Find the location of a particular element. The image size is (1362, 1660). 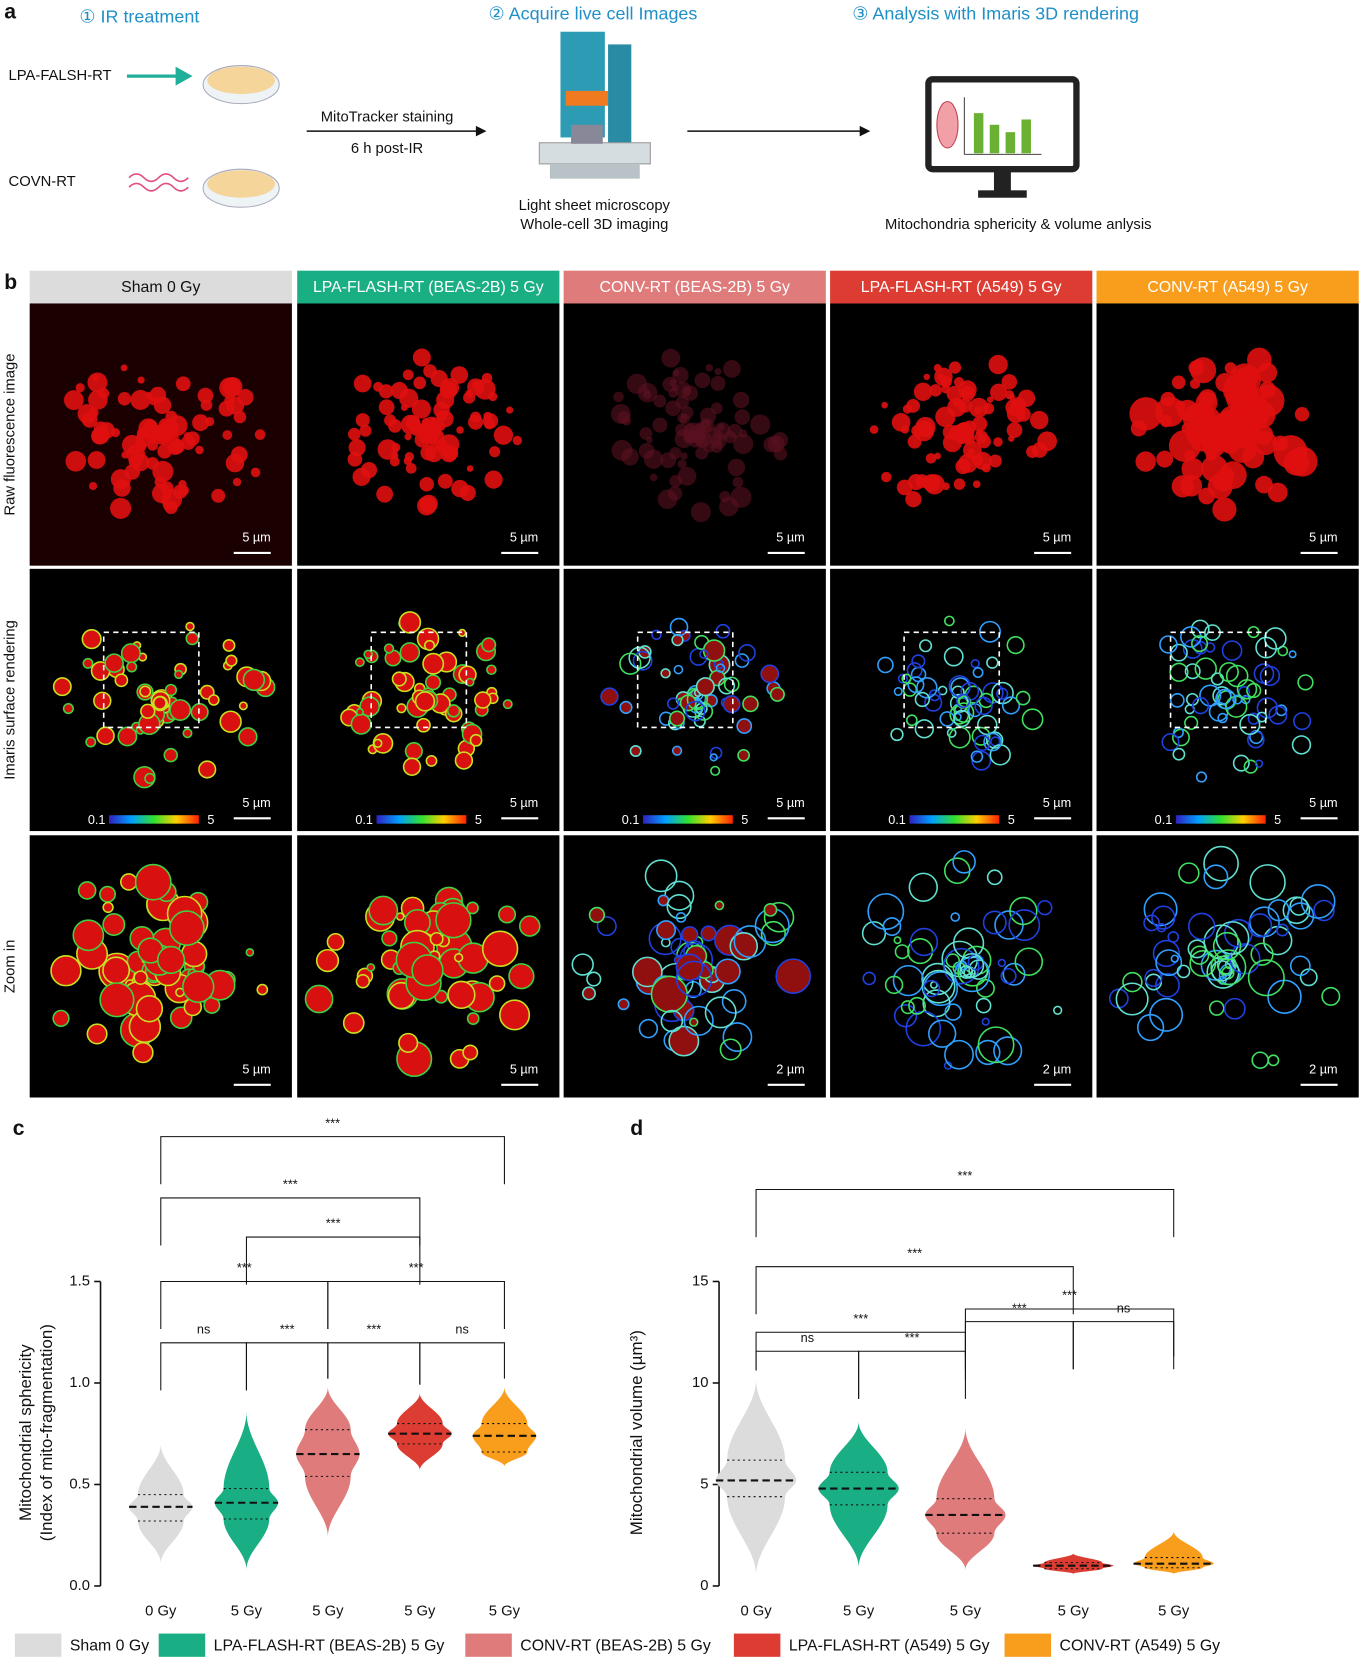

colorbar is located at coordinates (687, 819).